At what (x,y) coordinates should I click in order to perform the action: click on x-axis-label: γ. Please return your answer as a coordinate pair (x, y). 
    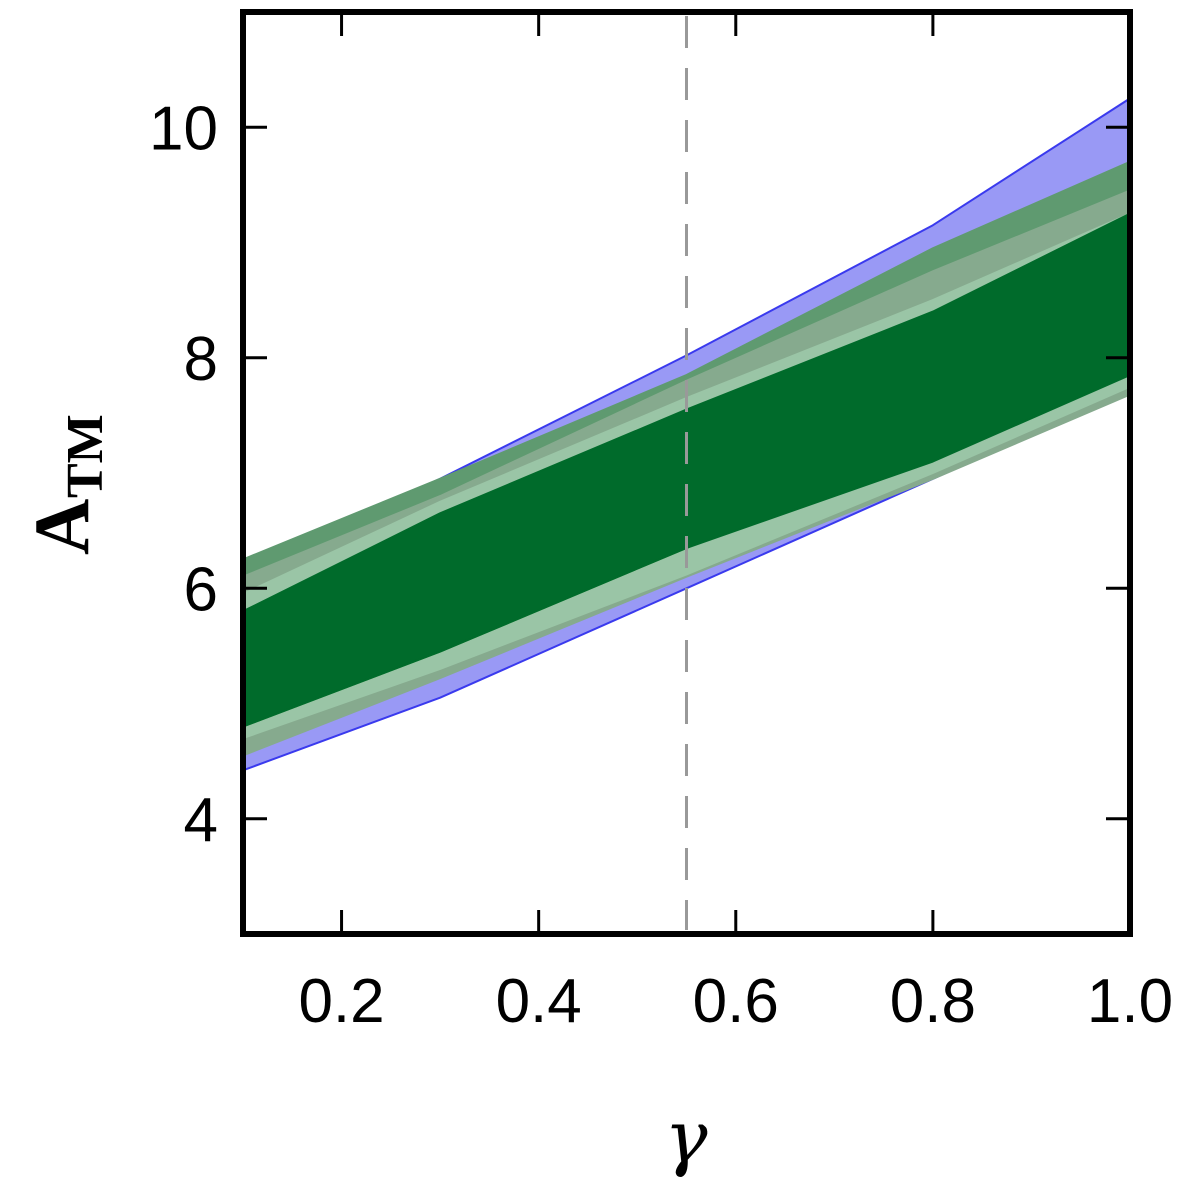
    Looking at the image, I should click on (686, 1137).